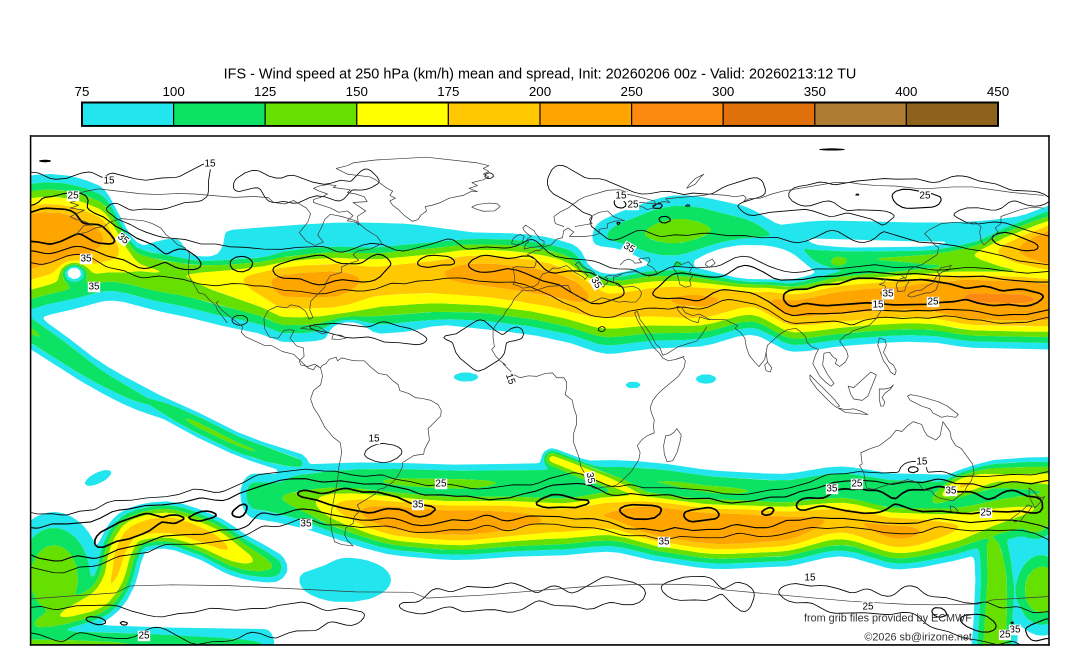 This screenshot has width=1080, height=663. I want to click on svg-text: 200, so click(540, 91).